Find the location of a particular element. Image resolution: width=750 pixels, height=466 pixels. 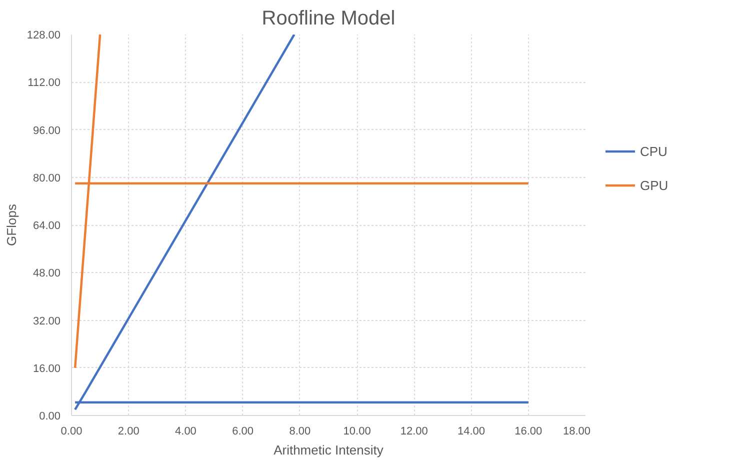

y-tick-label: 112.00 is located at coordinates (44, 83).